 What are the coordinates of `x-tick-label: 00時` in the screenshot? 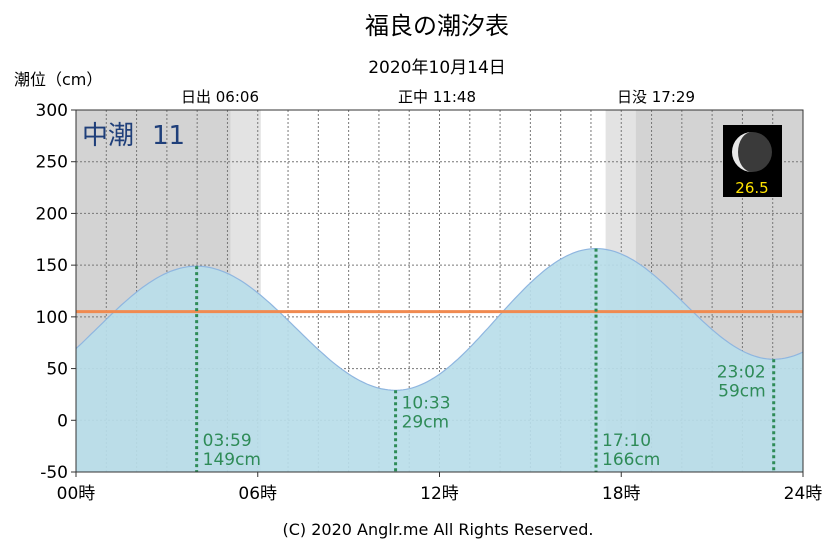 It's located at (76, 494).